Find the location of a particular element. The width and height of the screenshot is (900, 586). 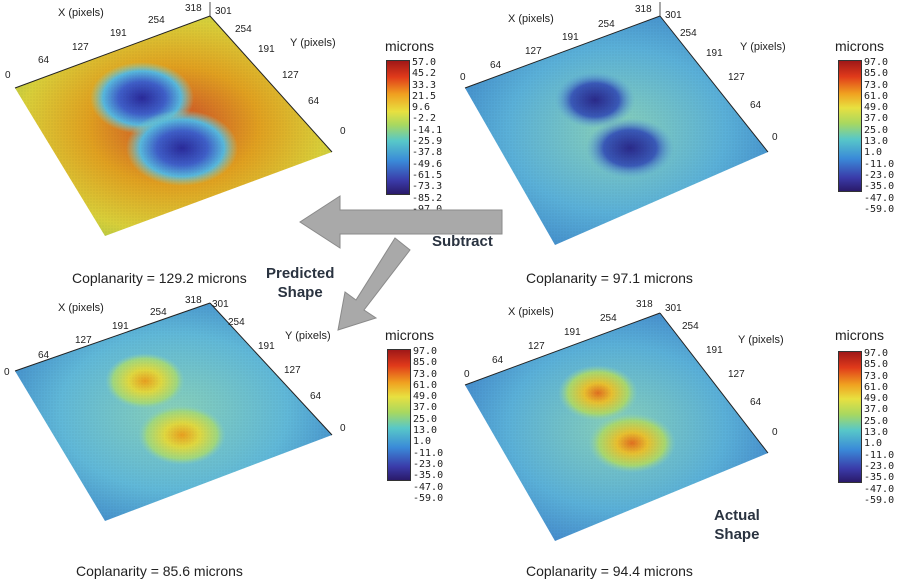

cbar-tick: 61.0 is located at coordinates (876, 96).